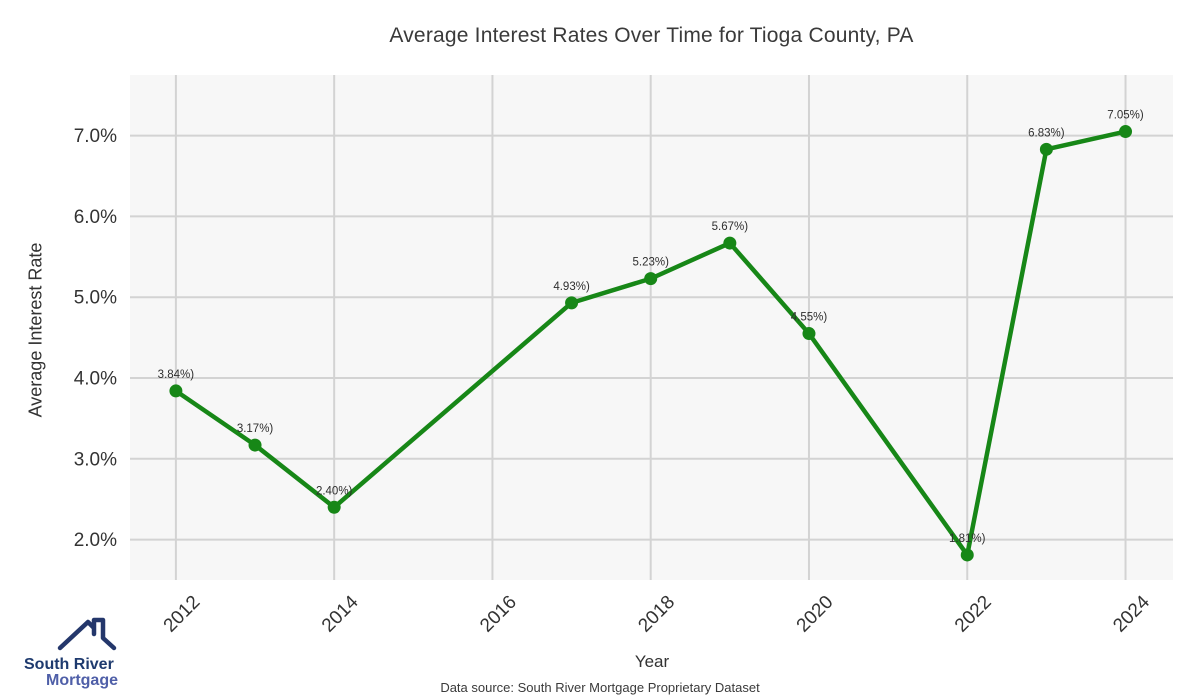 The image size is (1200, 700). Describe the element at coordinates (1125, 116) in the screenshot. I see `data-point-label: 7.05%)` at that location.